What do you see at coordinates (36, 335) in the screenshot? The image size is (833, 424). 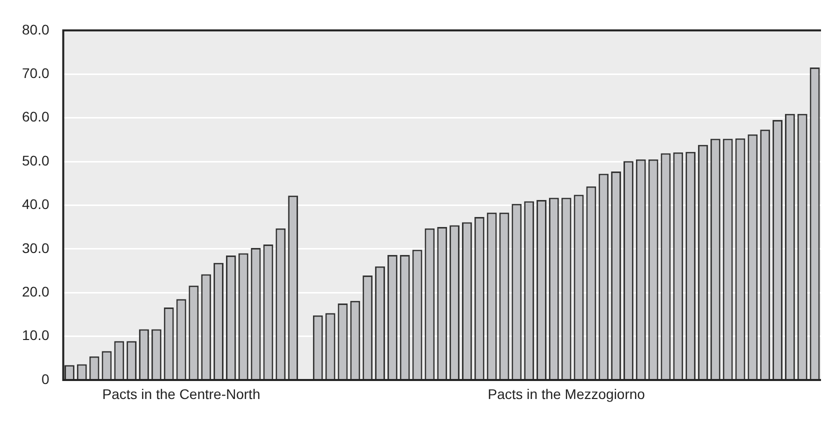 I see `y-tick-label: 10.0` at bounding box center [36, 335].